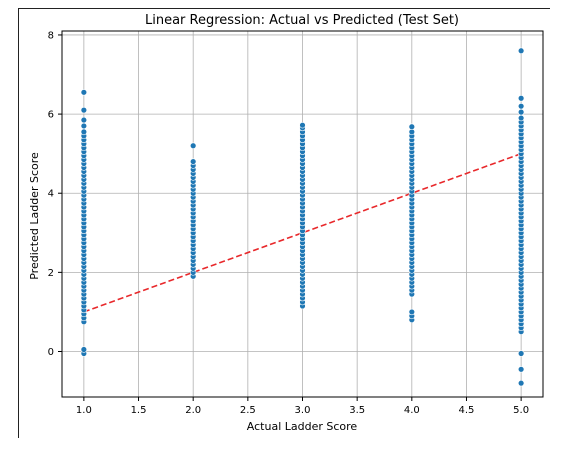  I want to click on y-ticks: 0 2 4 6 8, so click(55, 194).